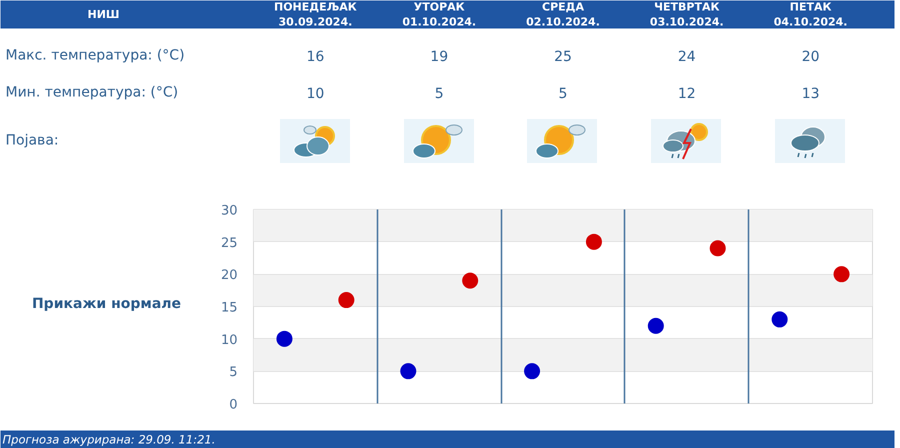 The image size is (900, 448). I want to click on y-tick-label: 5, so click(233, 372).